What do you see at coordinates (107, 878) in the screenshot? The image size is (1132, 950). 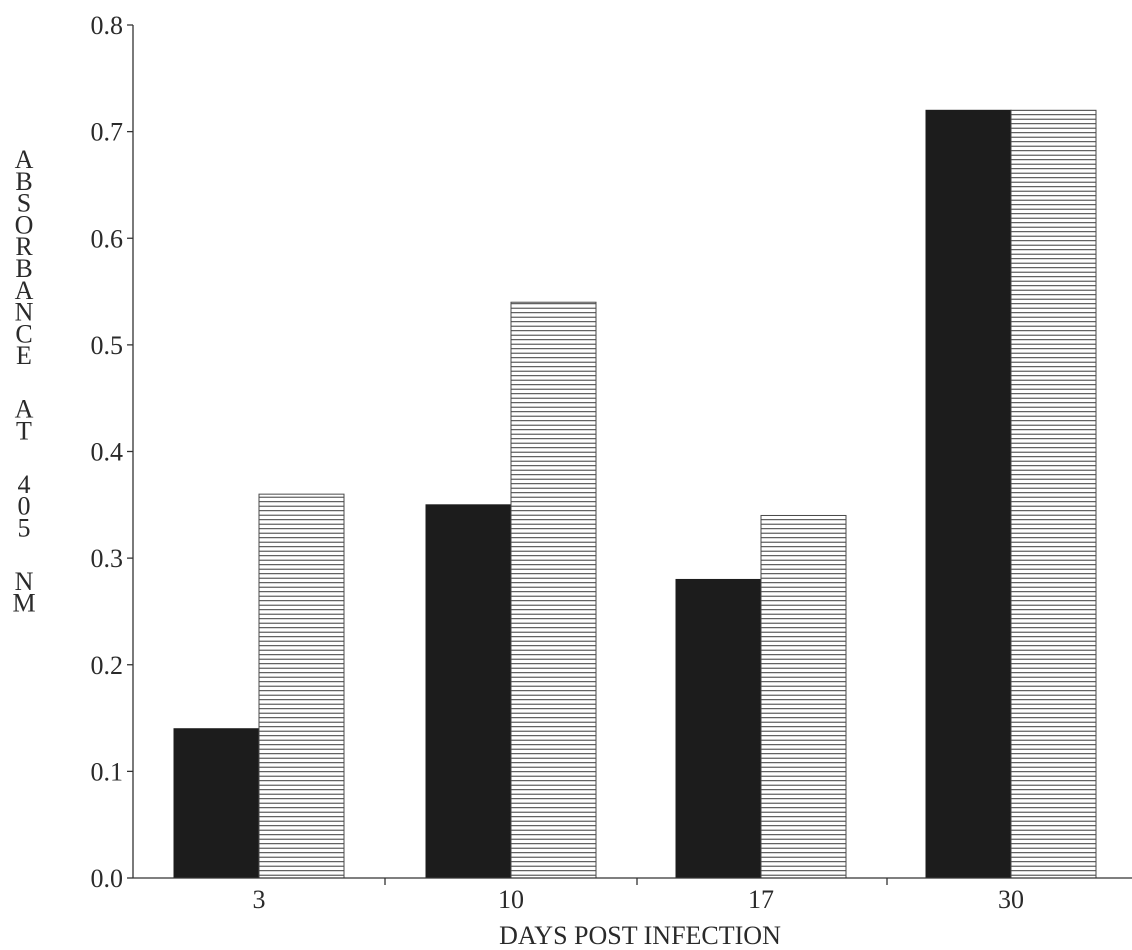 I see `y-tick-label: 0.0` at bounding box center [107, 878].